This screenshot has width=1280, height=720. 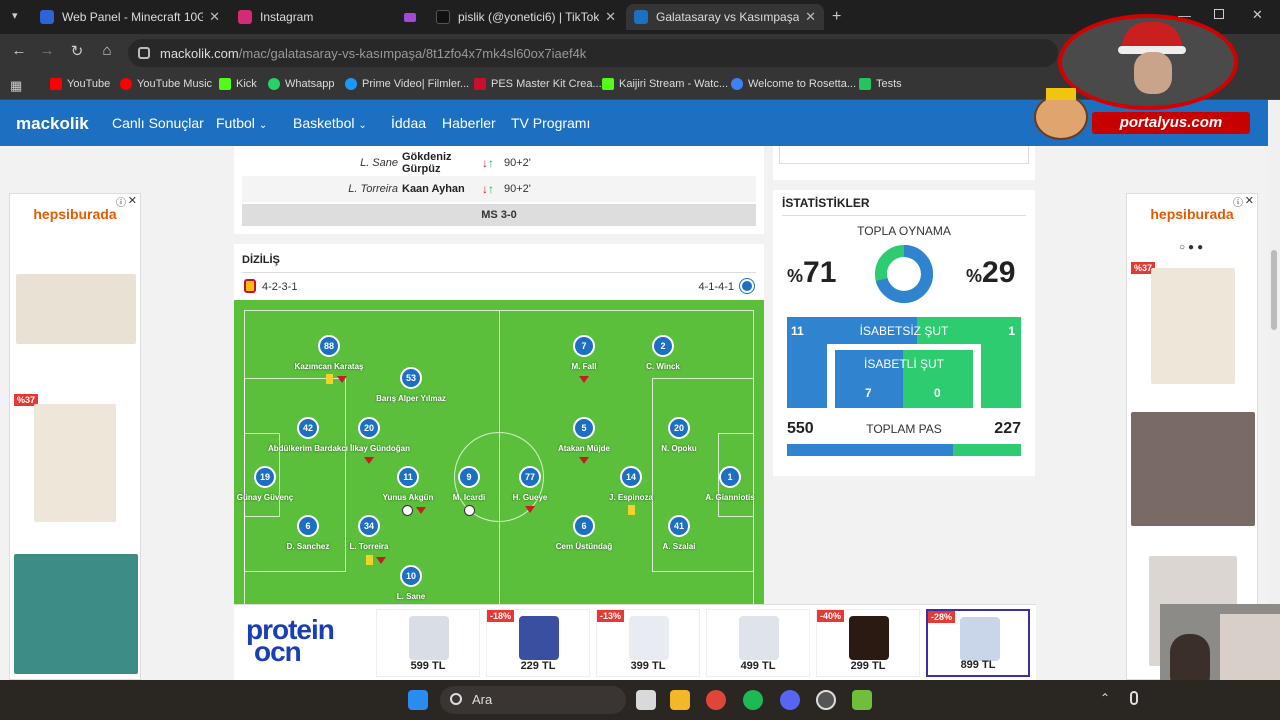 I want to click on ad-product-card: 599 TL, so click(x=428, y=643).